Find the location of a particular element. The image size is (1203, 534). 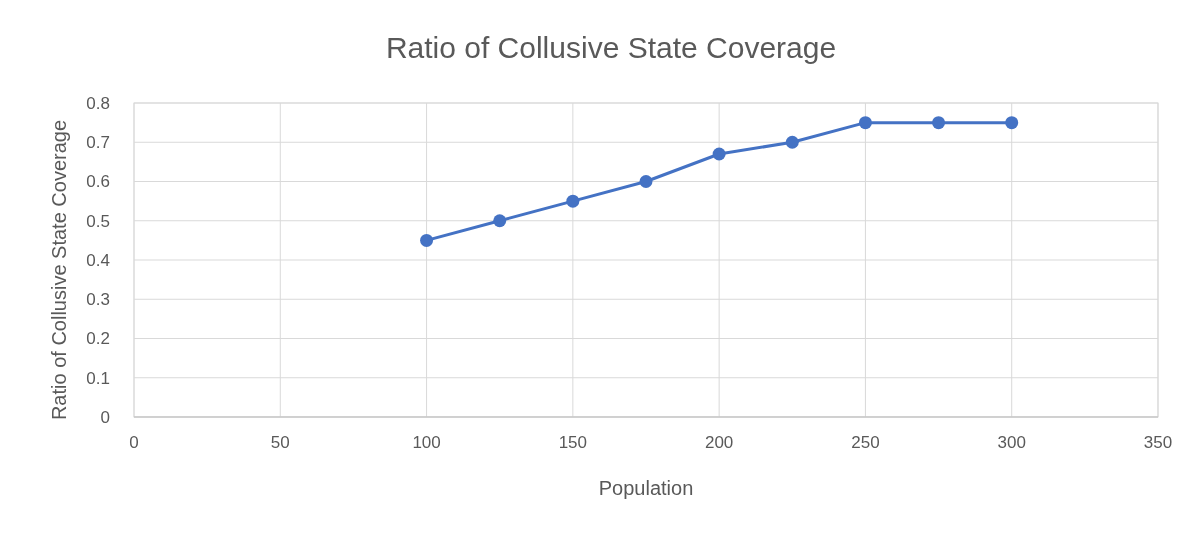

x-tick-label: 250 is located at coordinates (865, 442).